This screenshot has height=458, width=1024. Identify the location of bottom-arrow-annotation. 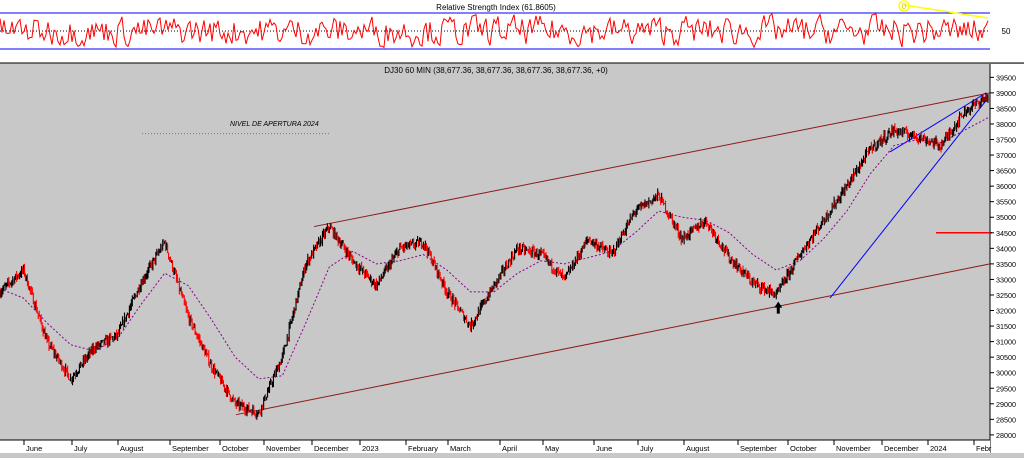
(778, 307).